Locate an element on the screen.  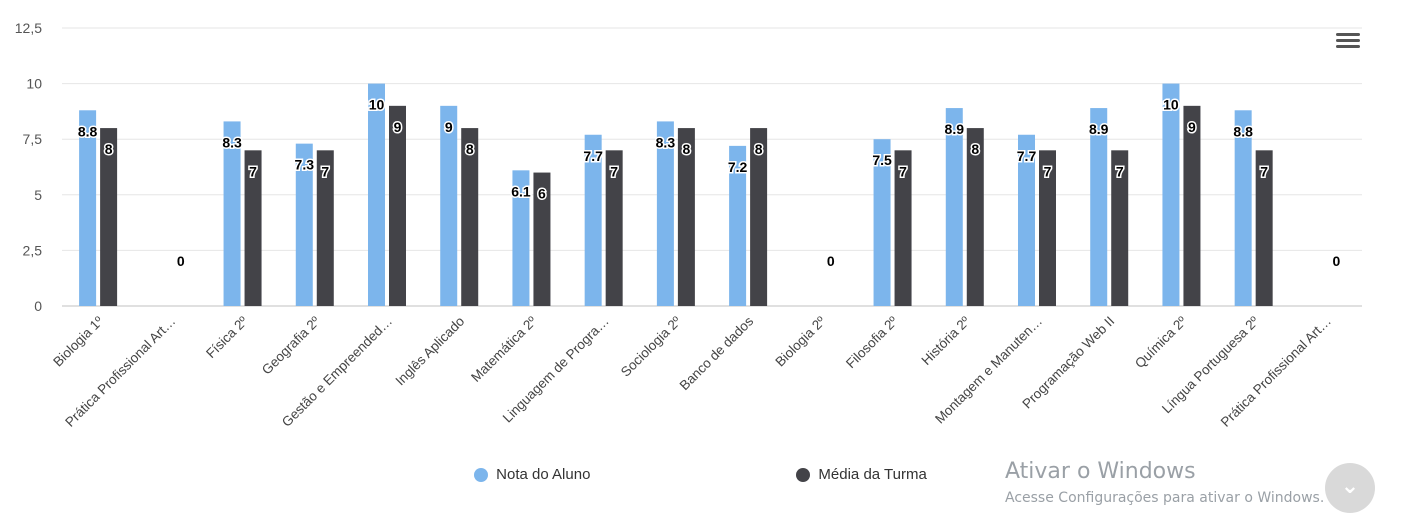
x-tick-label: Banco de dados is located at coordinates (717, 353).